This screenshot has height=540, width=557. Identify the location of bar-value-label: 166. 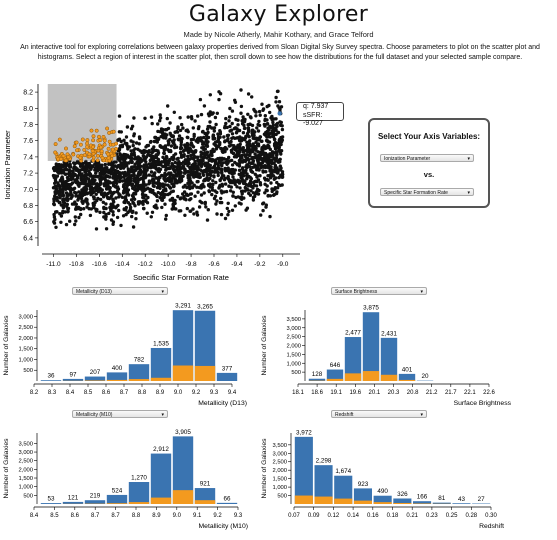
(422, 497).